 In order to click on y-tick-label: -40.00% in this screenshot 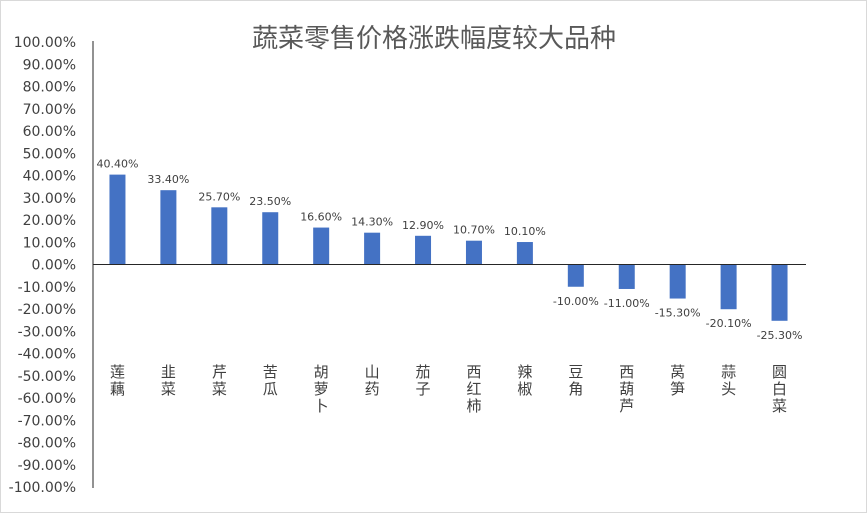, I will do `click(47, 355)`.